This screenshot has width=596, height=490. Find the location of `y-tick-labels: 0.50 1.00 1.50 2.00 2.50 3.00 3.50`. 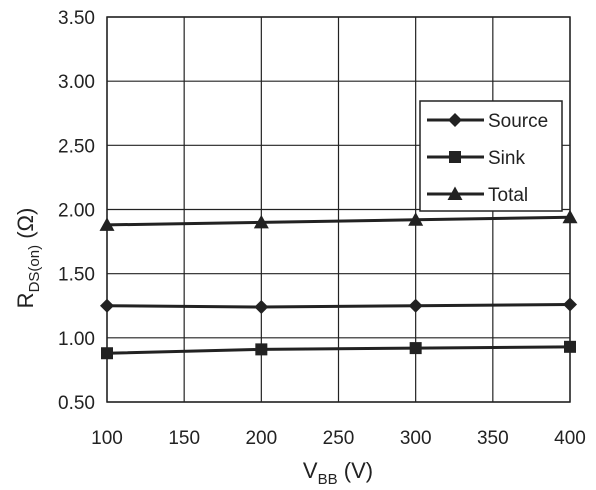

y-tick-labels: 0.50 1.00 1.50 2.00 2.50 3.00 3.50 is located at coordinates (76, 211).